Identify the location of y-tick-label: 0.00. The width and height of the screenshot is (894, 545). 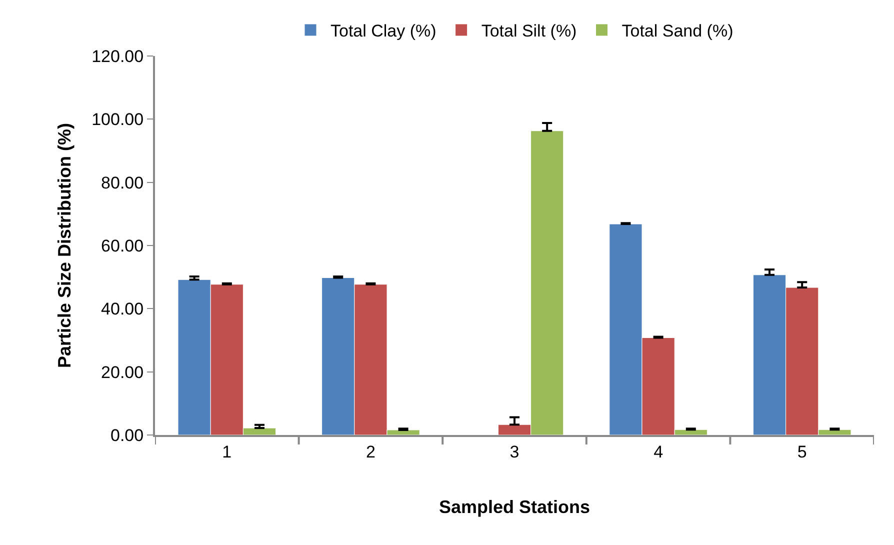
(127, 435).